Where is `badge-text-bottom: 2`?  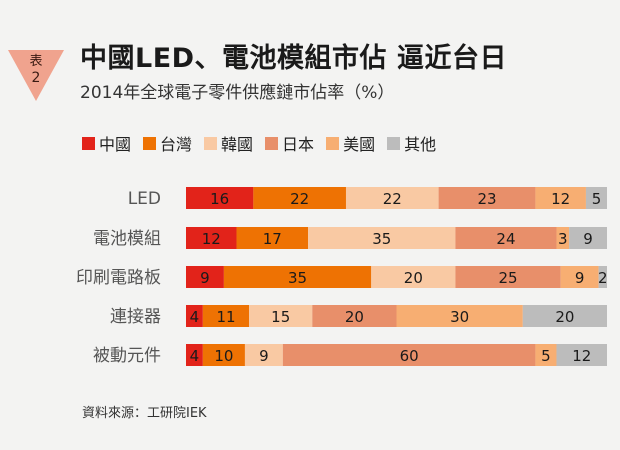 badge-text-bottom: 2 is located at coordinates (36, 78).